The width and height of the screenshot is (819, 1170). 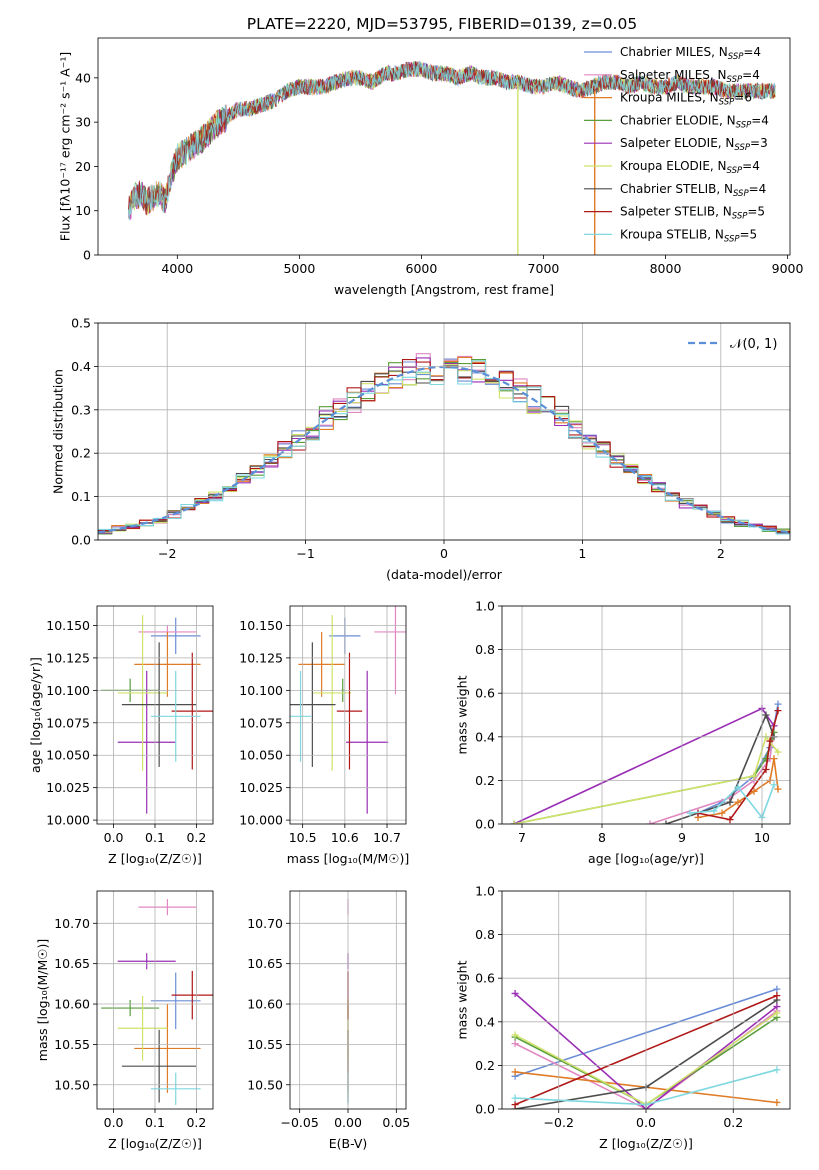 What do you see at coordinates (81, 409) in the screenshot?
I see `residuals-y-tick-label: 0.3` at bounding box center [81, 409].